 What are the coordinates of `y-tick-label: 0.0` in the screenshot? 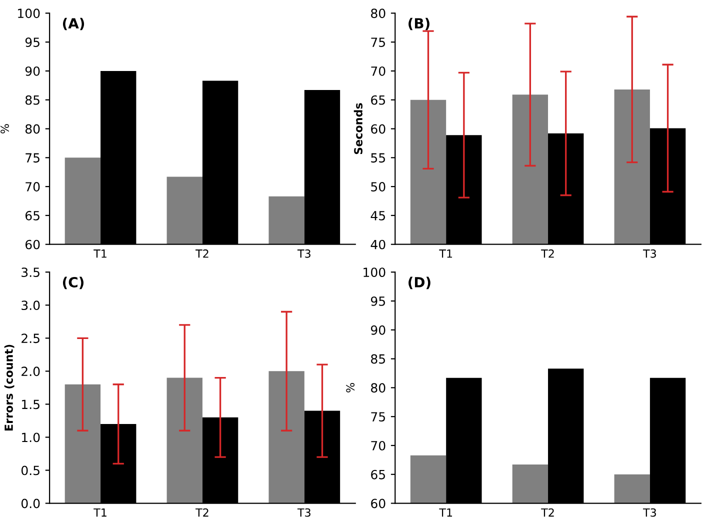 It's located at (30, 503).